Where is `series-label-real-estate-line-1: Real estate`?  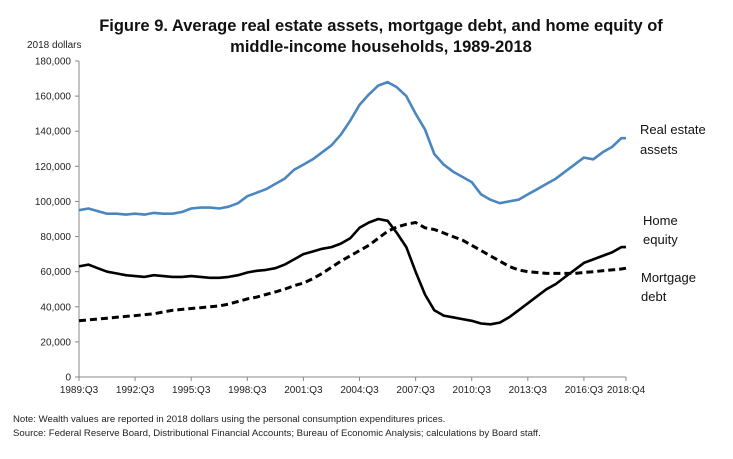 series-label-real-estate-line-1: Real estate is located at coordinates (673, 129).